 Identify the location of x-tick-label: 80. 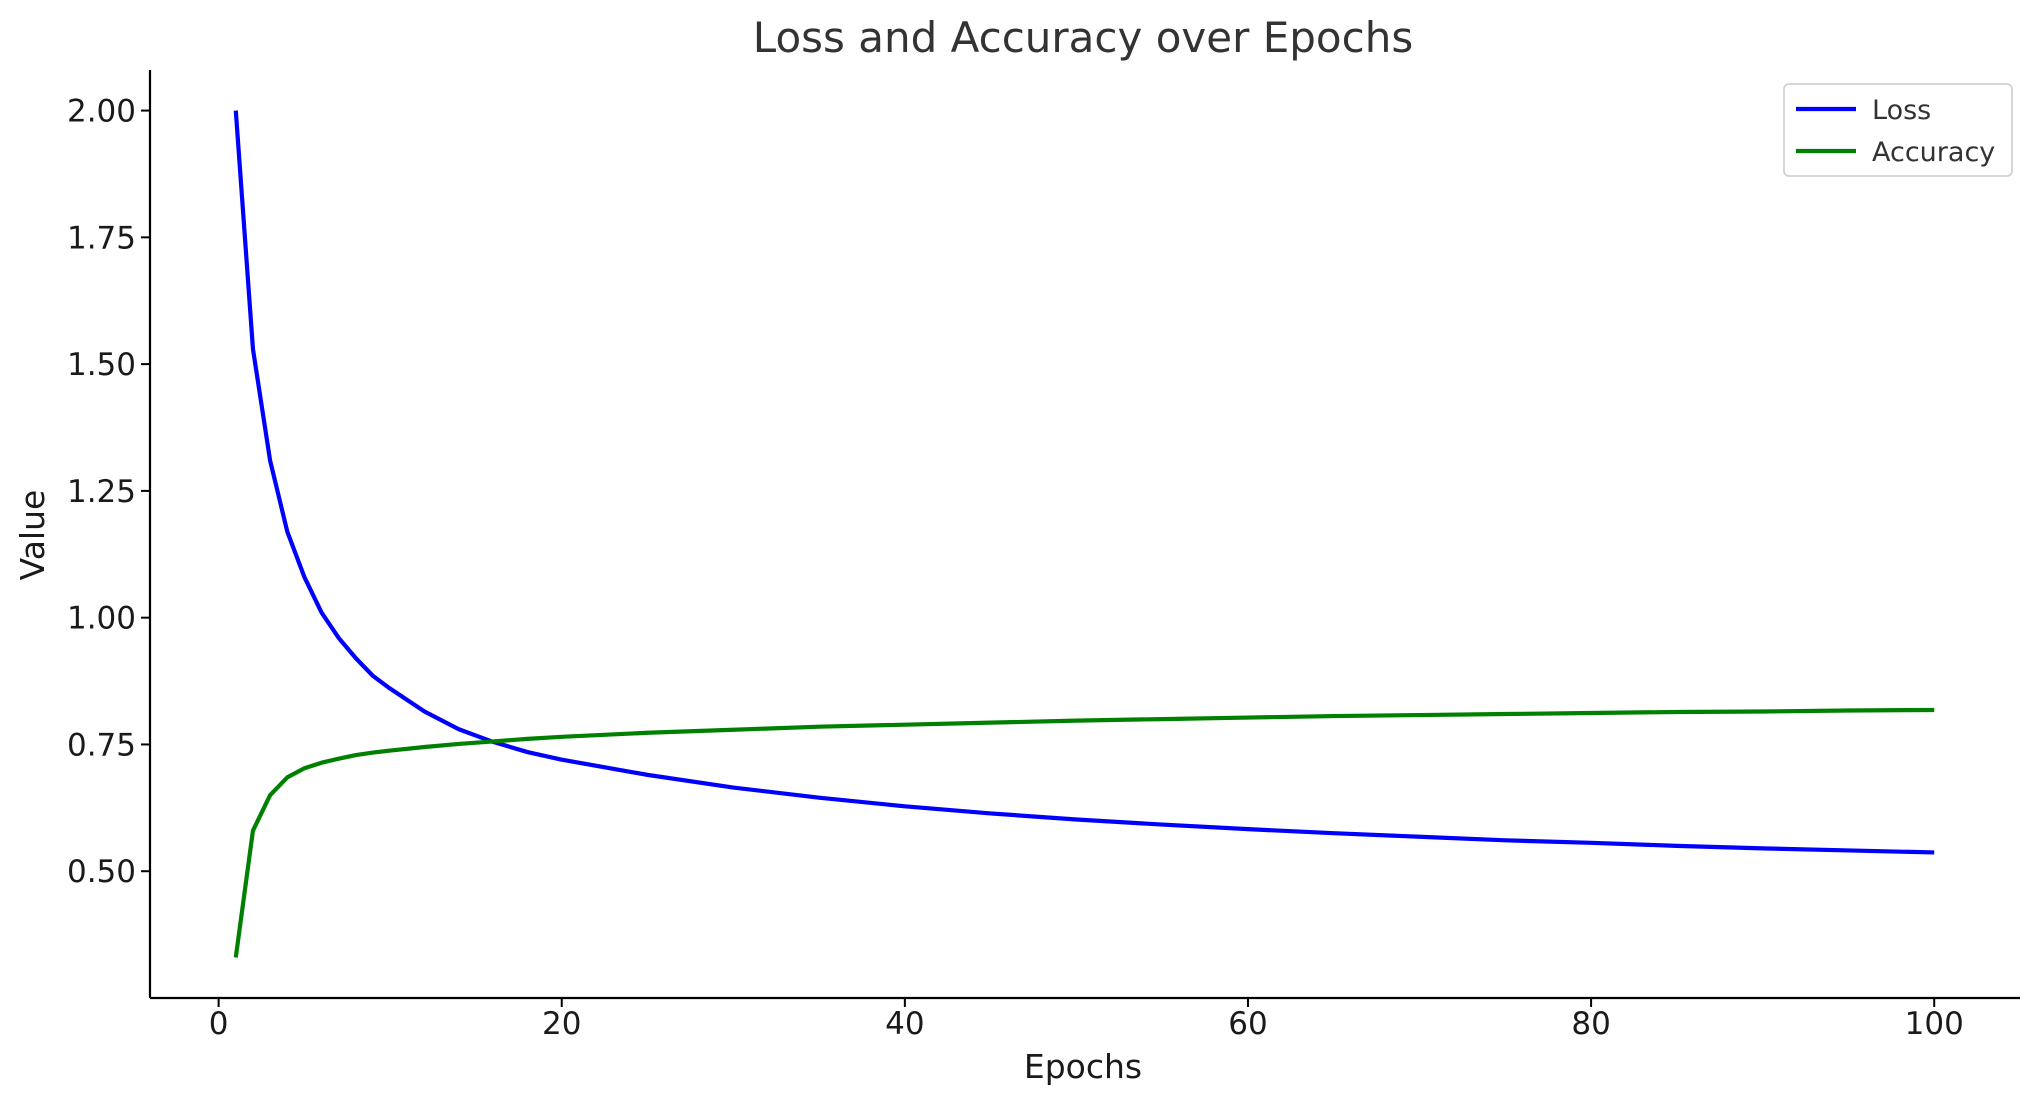
(1590, 1024).